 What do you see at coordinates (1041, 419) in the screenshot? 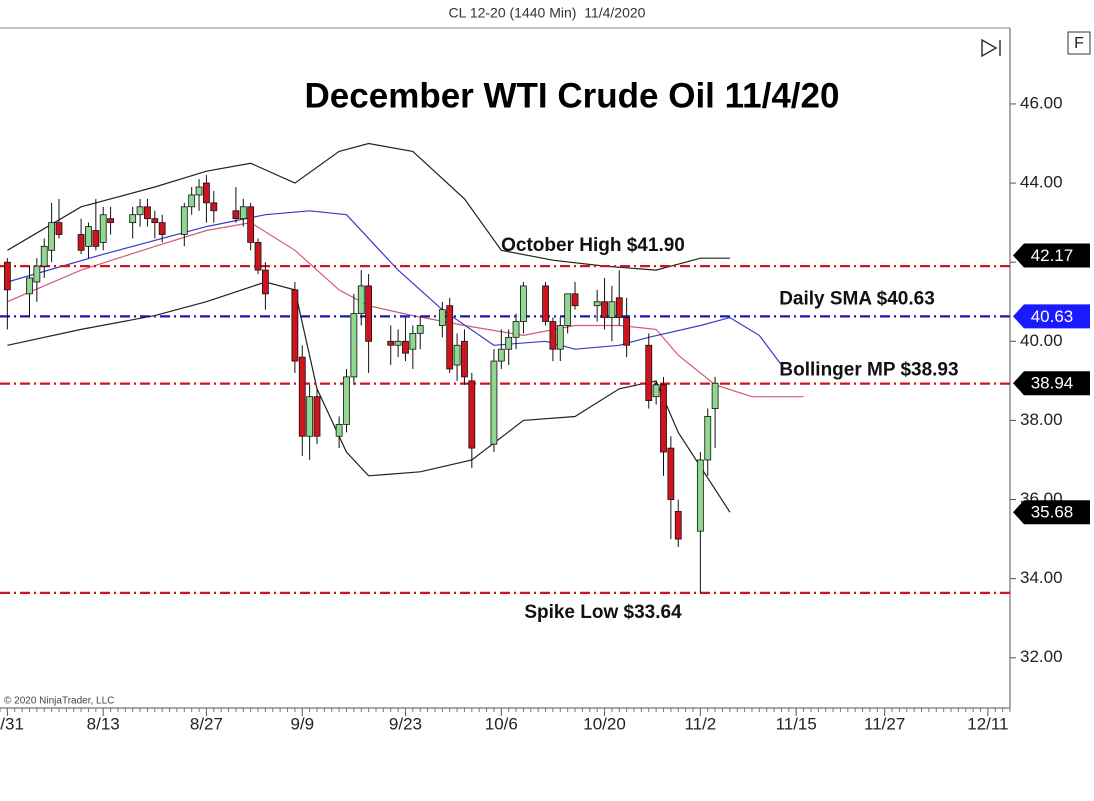
I see `y-tick-label: 38.00` at bounding box center [1041, 419].